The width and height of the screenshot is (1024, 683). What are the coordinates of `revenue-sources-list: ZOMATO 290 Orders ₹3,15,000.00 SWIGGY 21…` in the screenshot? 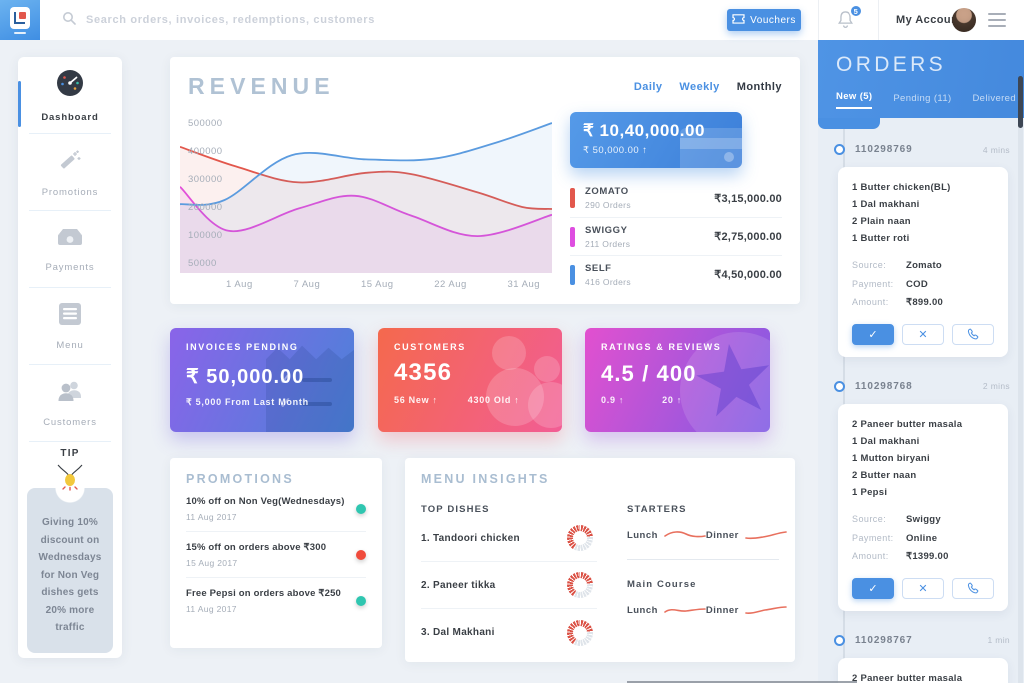 It's located at (676, 236).